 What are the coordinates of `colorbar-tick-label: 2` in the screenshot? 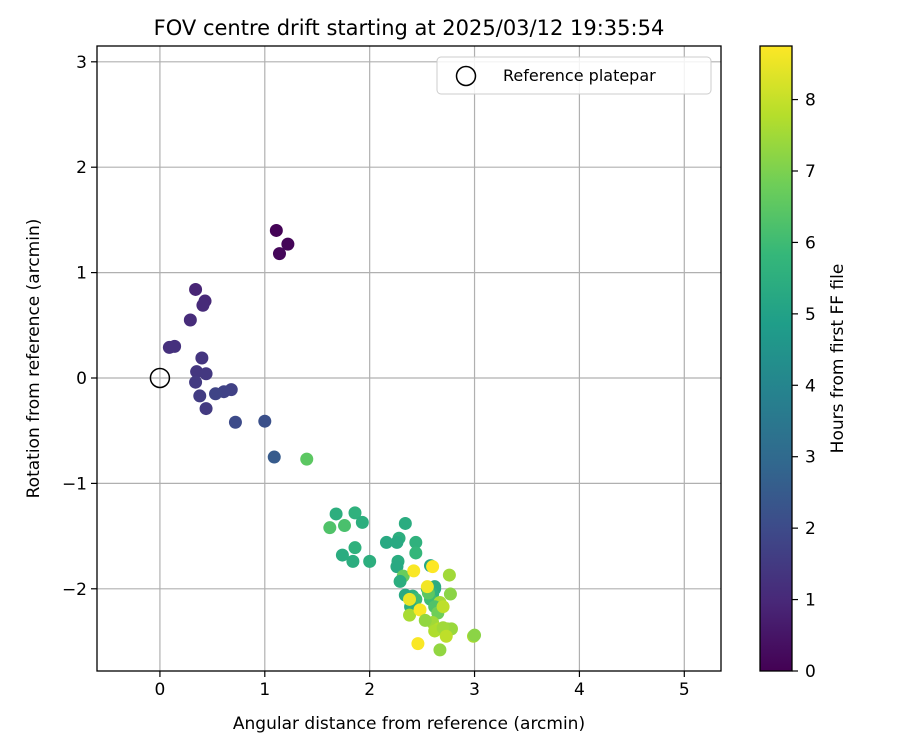 It's located at (810, 529).